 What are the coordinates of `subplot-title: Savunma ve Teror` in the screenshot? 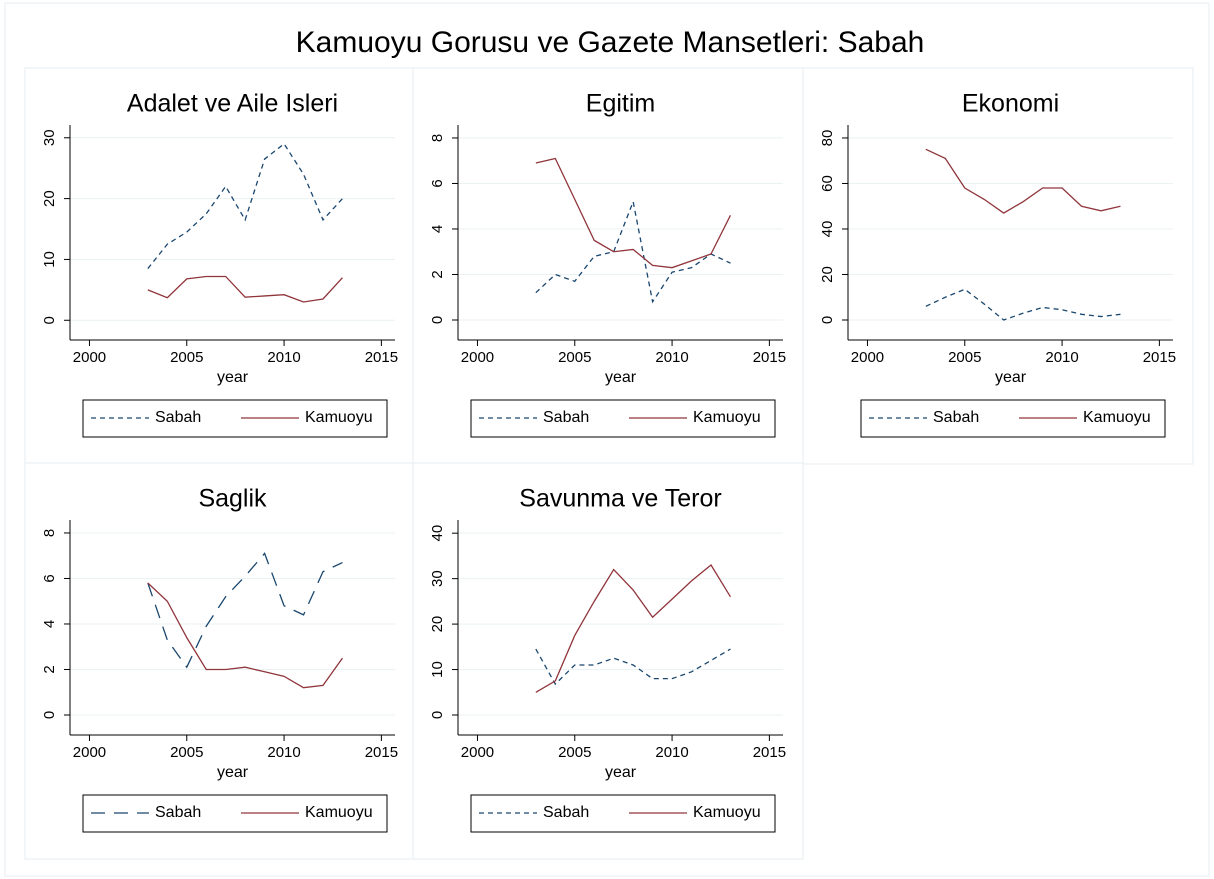 It's located at (620, 499).